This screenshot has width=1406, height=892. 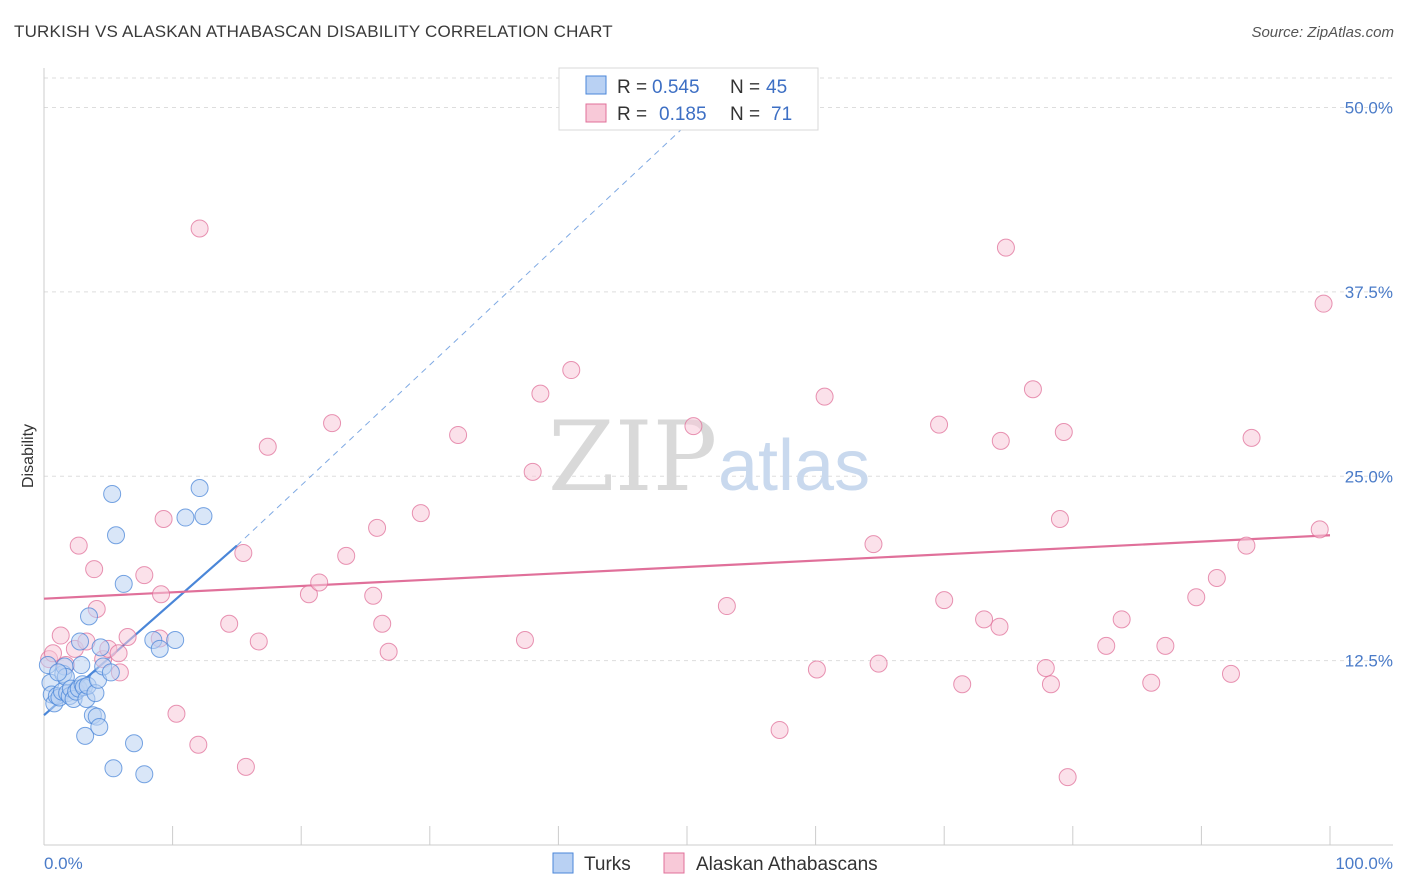 I want to click on y-tick-labels: 12.5% 25.0% 37.5% 50.0%, so click(x=1369, y=385).